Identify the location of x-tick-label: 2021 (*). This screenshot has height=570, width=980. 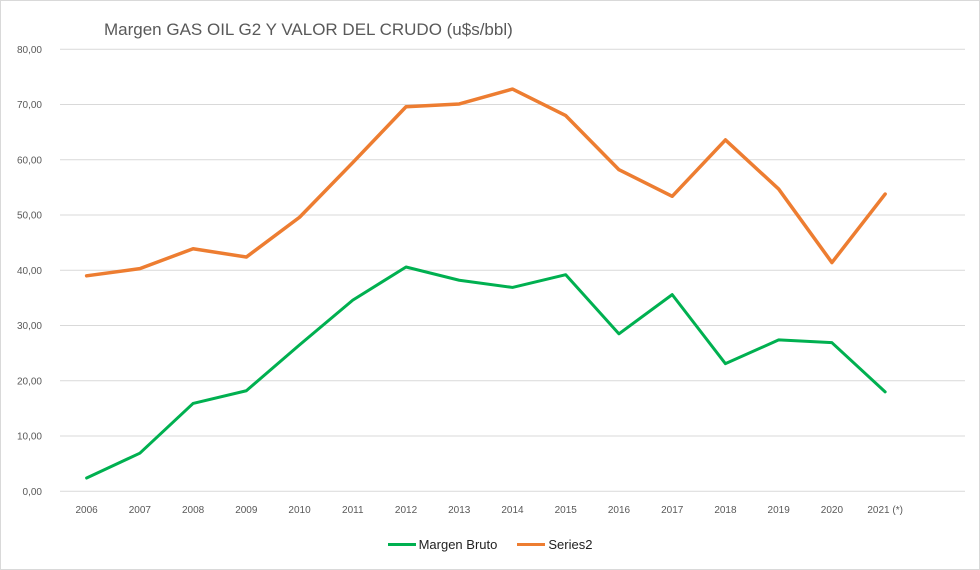
(885, 510).